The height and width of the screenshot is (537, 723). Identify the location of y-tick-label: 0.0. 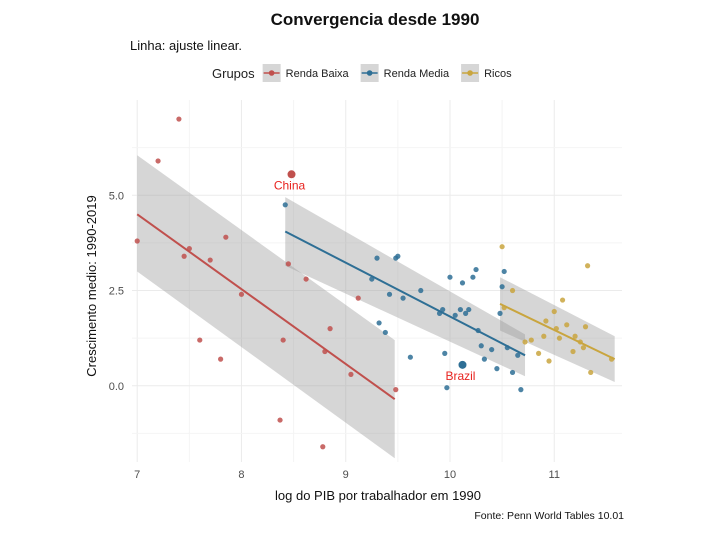
(116, 387).